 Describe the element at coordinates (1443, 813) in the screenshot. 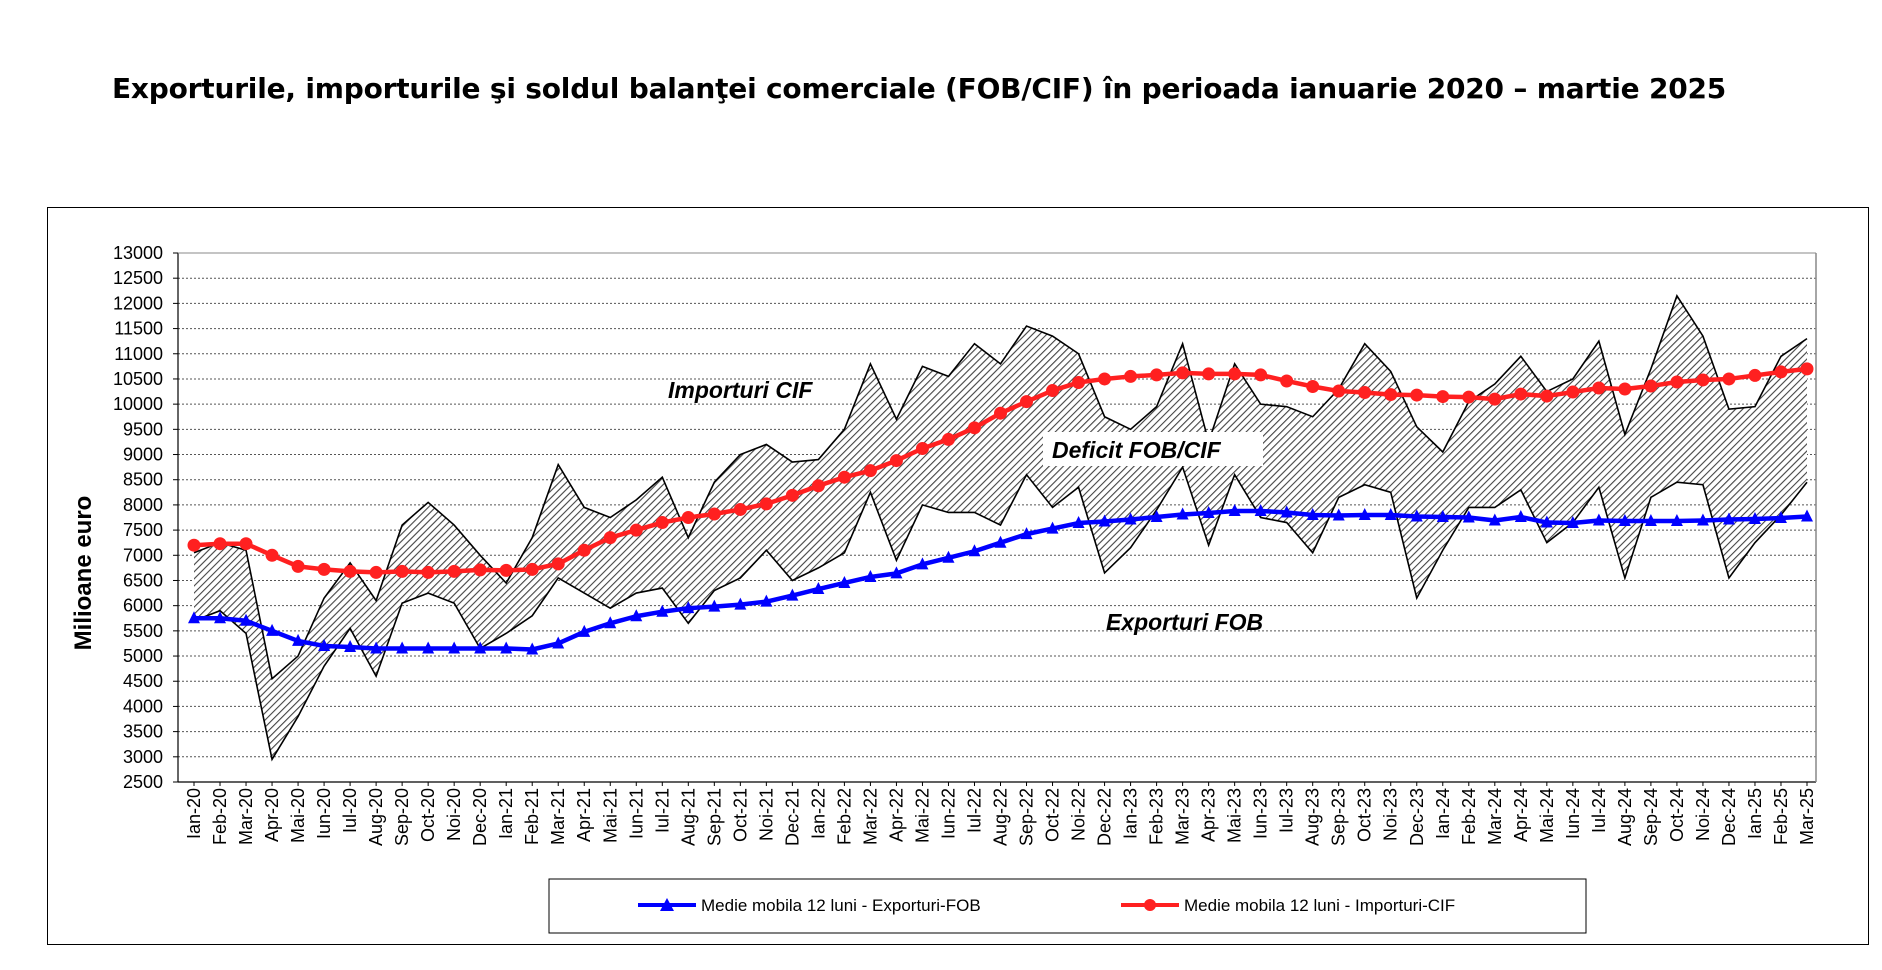

I see `x-tick-label: Ian-24` at that location.